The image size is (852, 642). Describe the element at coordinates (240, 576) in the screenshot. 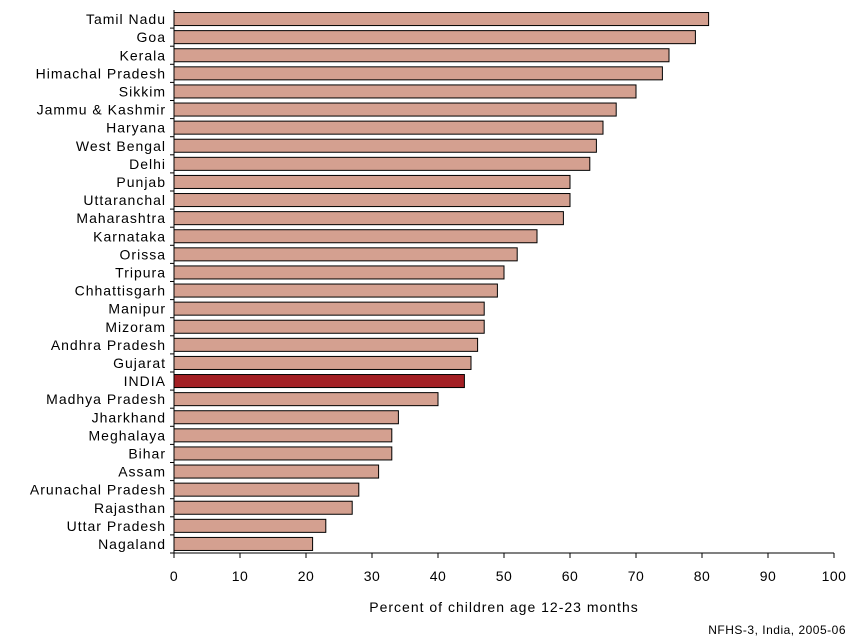

I see `x-tick-label: 10` at that location.